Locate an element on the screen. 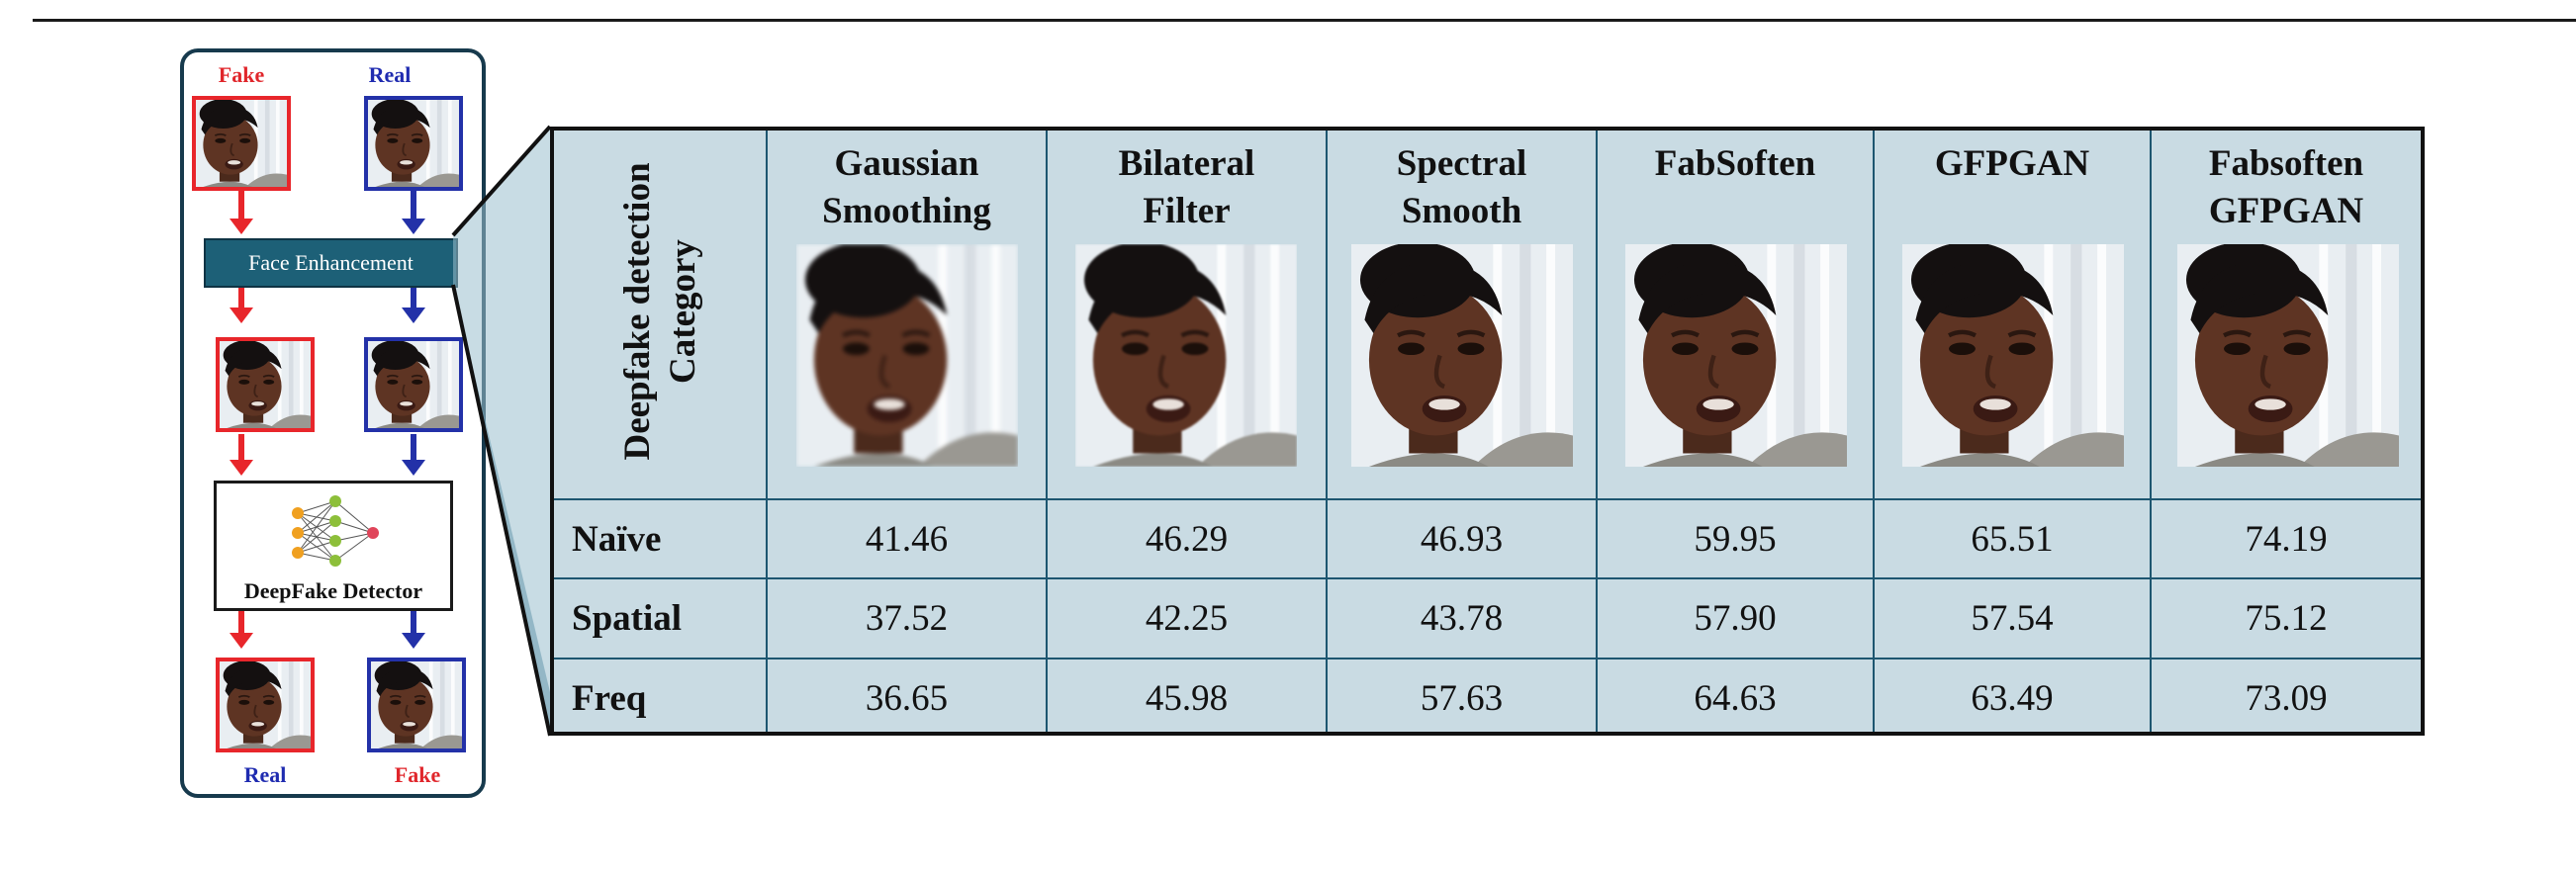 The width and height of the screenshot is (2576, 879). table-cell: 57.54 is located at coordinates (2012, 619).